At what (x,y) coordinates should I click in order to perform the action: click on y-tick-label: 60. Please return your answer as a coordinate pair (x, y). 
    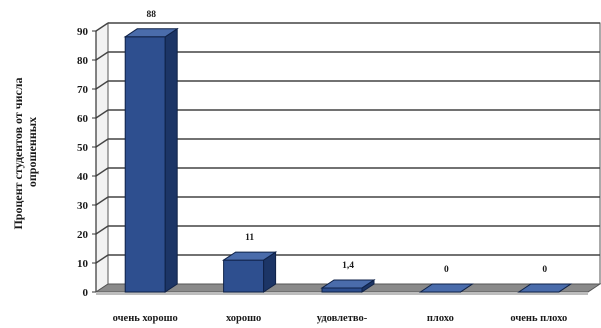
    Looking at the image, I should click on (83, 119).